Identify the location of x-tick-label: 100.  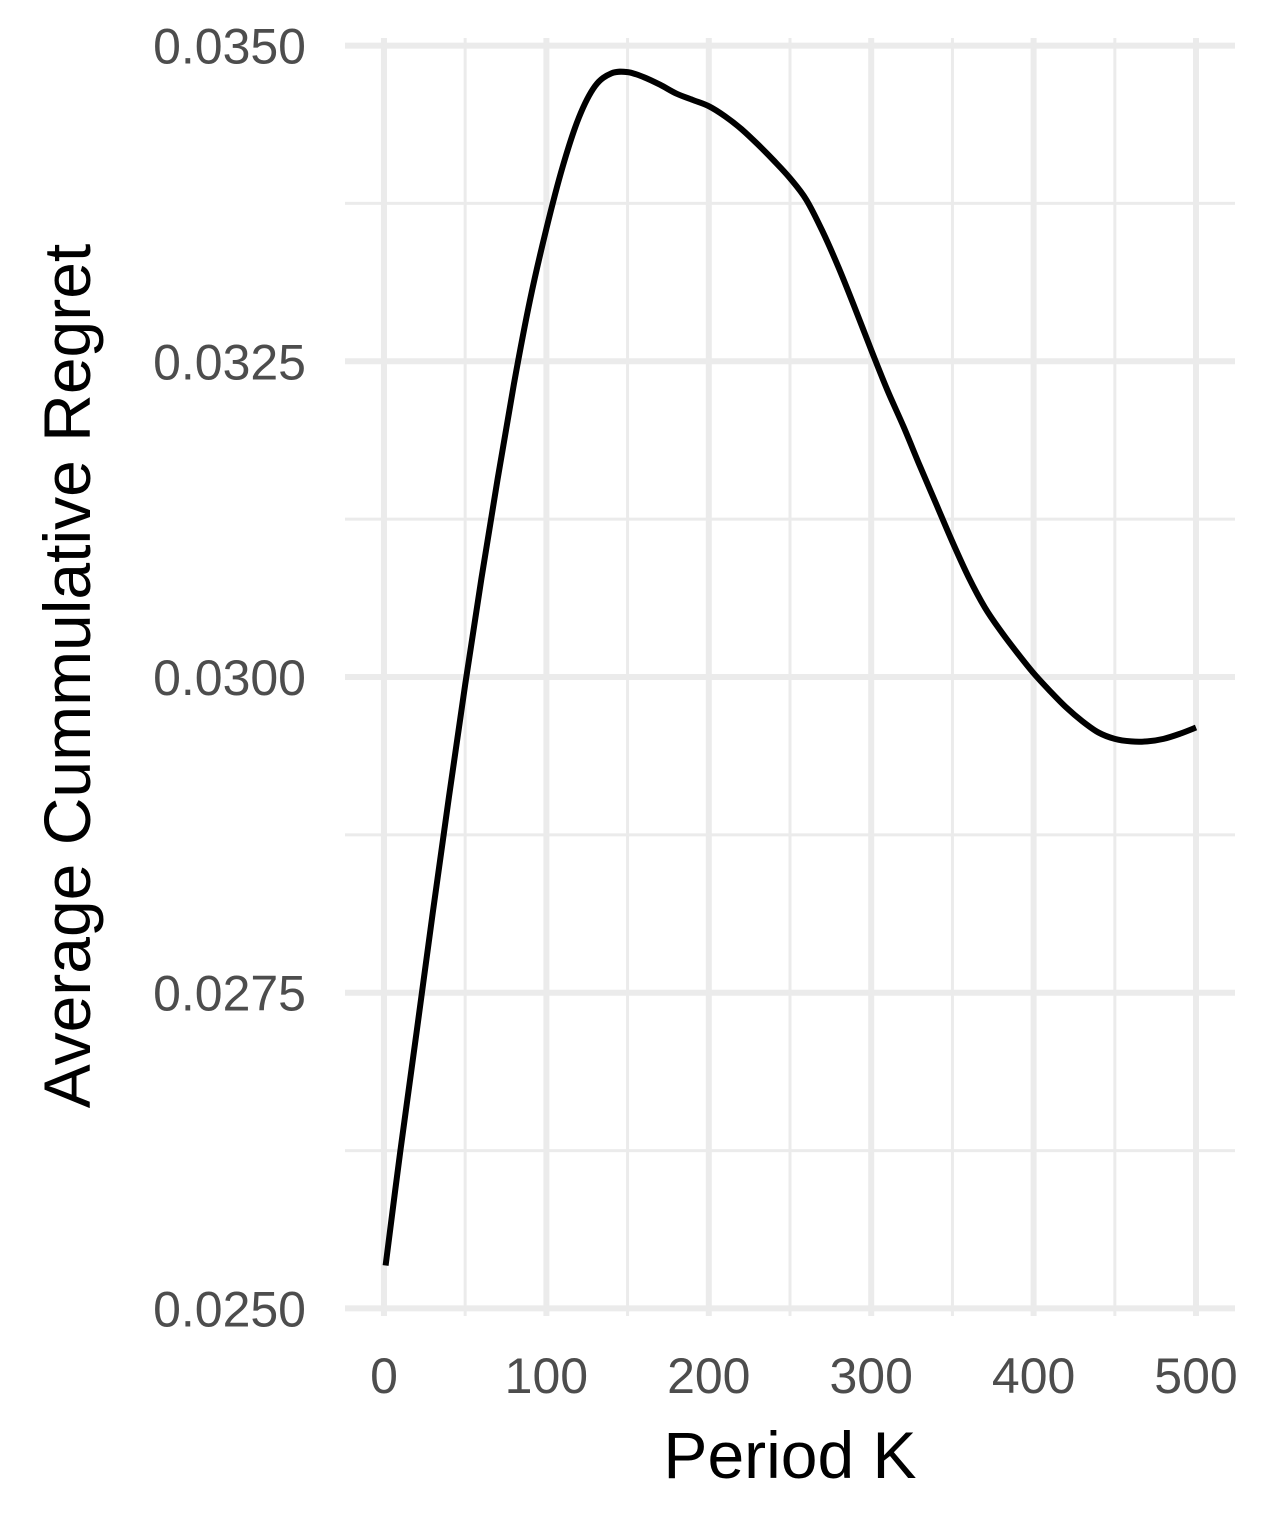
(546, 1376).